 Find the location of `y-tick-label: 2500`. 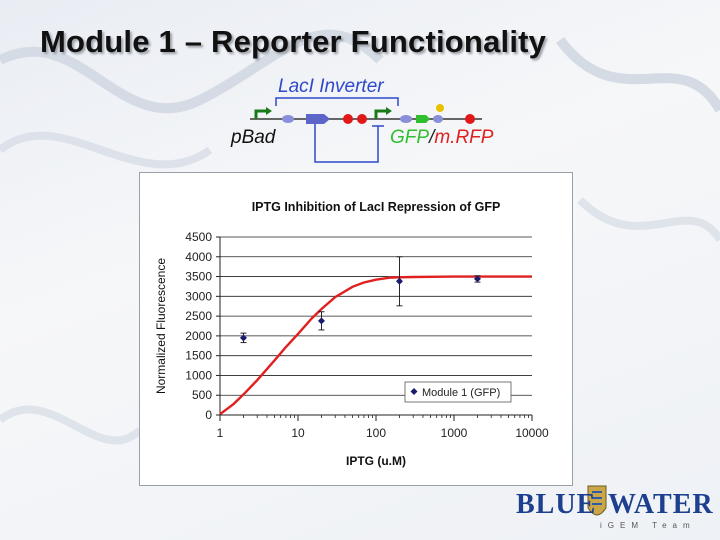

y-tick-label: 2500 is located at coordinates (198, 316).